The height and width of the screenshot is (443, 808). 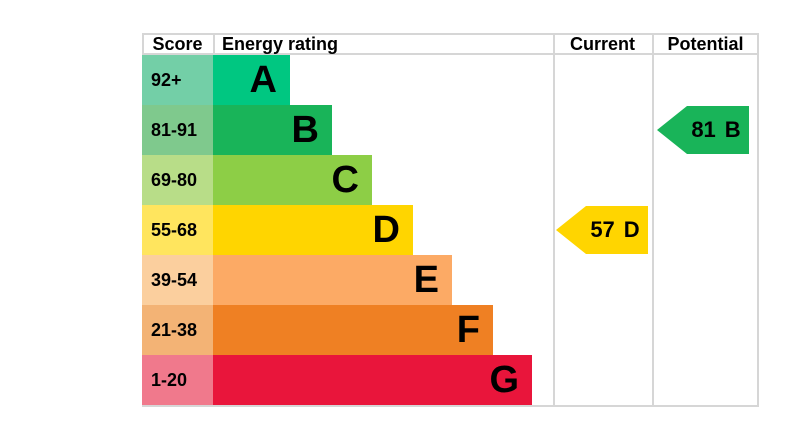 I want to click on potential-score-value: 81, so click(x=703, y=129).